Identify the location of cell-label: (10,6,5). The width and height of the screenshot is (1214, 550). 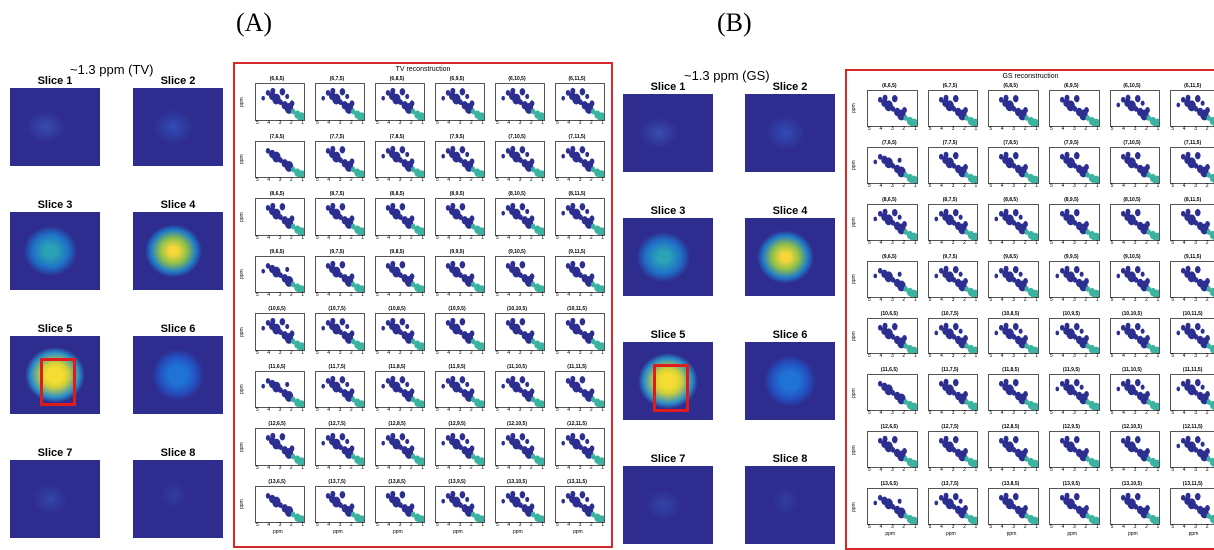
(889, 313).